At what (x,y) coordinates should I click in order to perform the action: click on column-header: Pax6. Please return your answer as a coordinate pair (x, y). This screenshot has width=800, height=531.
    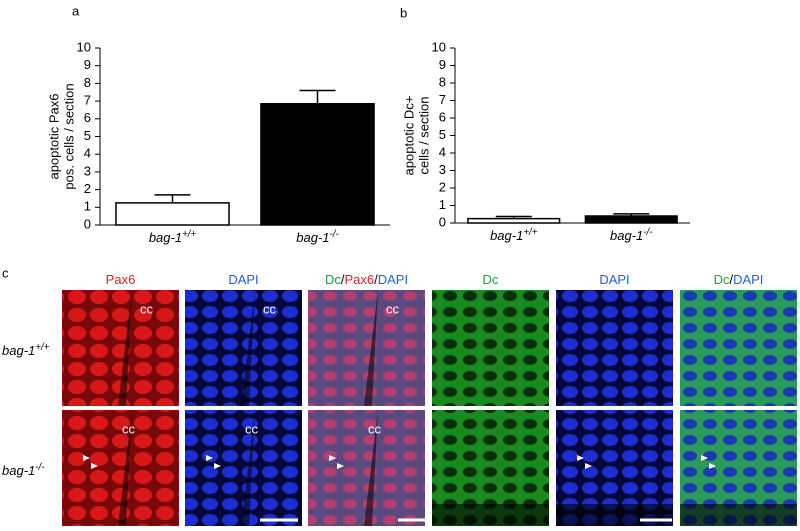
    Looking at the image, I should click on (121, 279).